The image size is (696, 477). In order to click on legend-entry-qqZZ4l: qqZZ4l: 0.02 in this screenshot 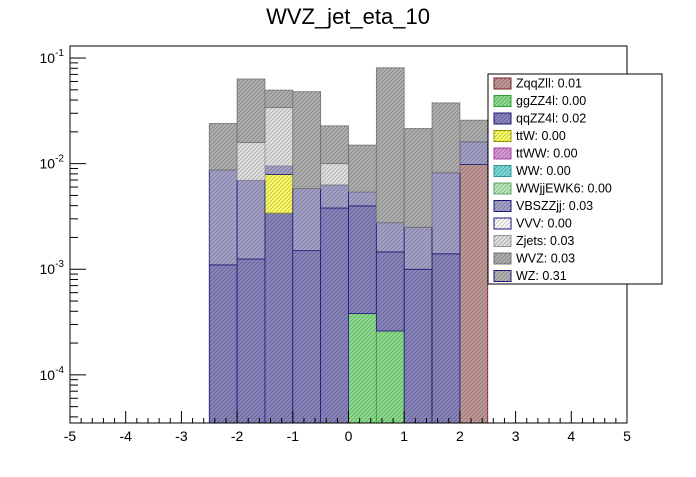, I will do `click(539, 119)`.